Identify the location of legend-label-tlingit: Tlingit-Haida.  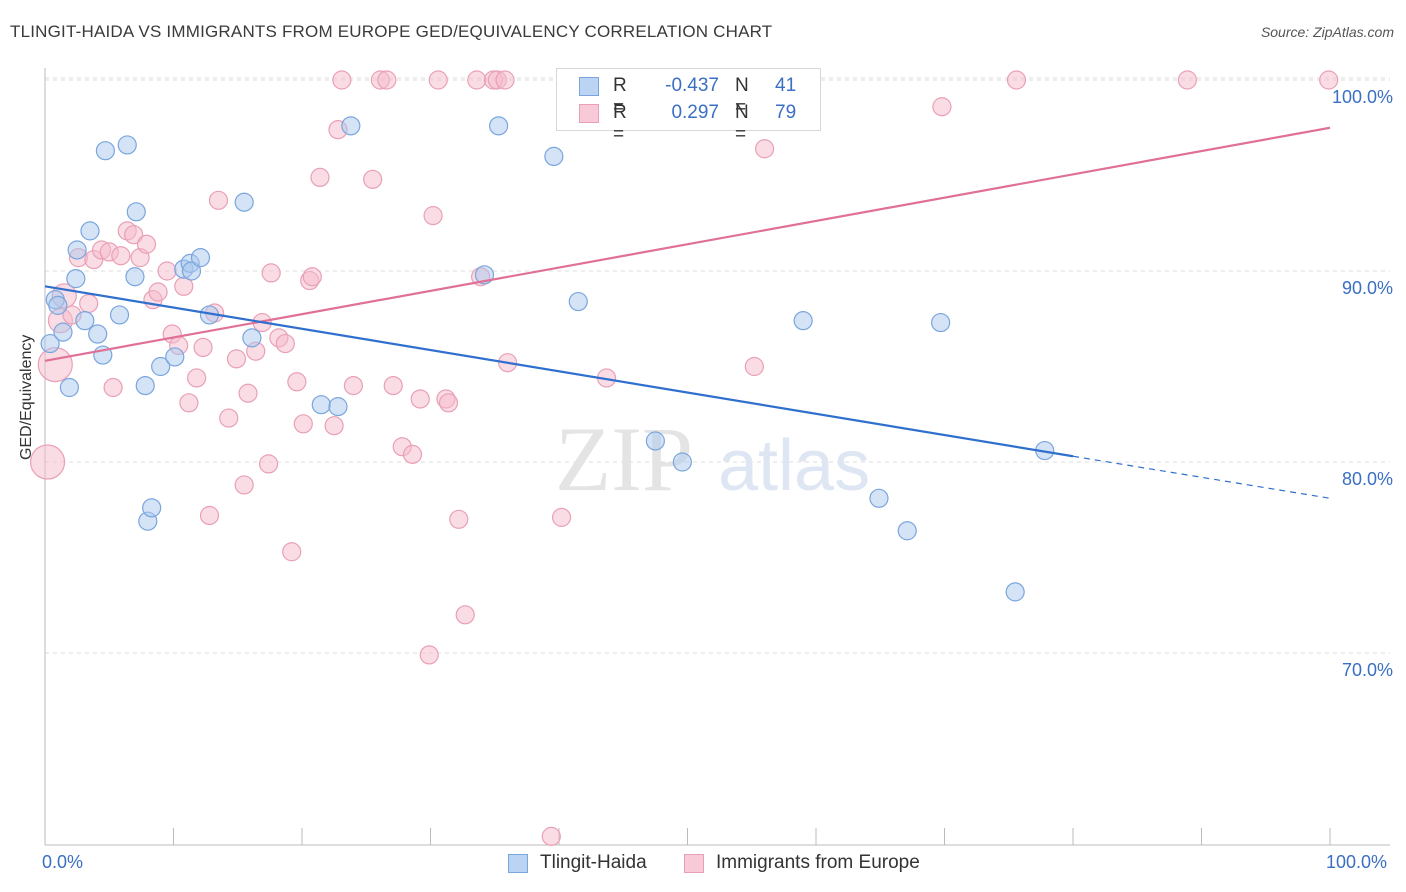
(593, 862).